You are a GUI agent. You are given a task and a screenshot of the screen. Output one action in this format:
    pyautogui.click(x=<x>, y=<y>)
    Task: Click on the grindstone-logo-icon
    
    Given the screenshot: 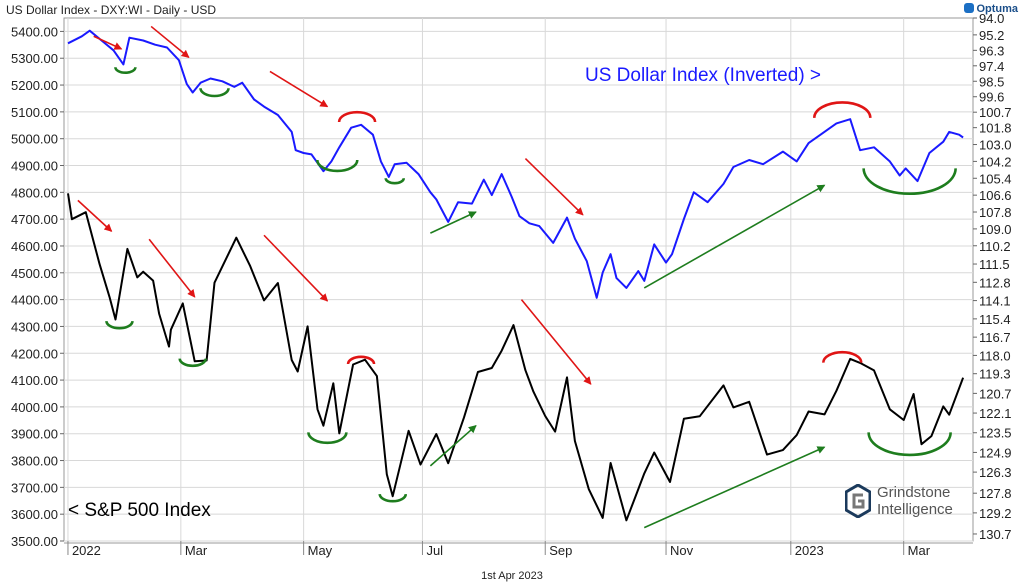 What is the action you would take?
    pyautogui.click(x=858, y=501)
    